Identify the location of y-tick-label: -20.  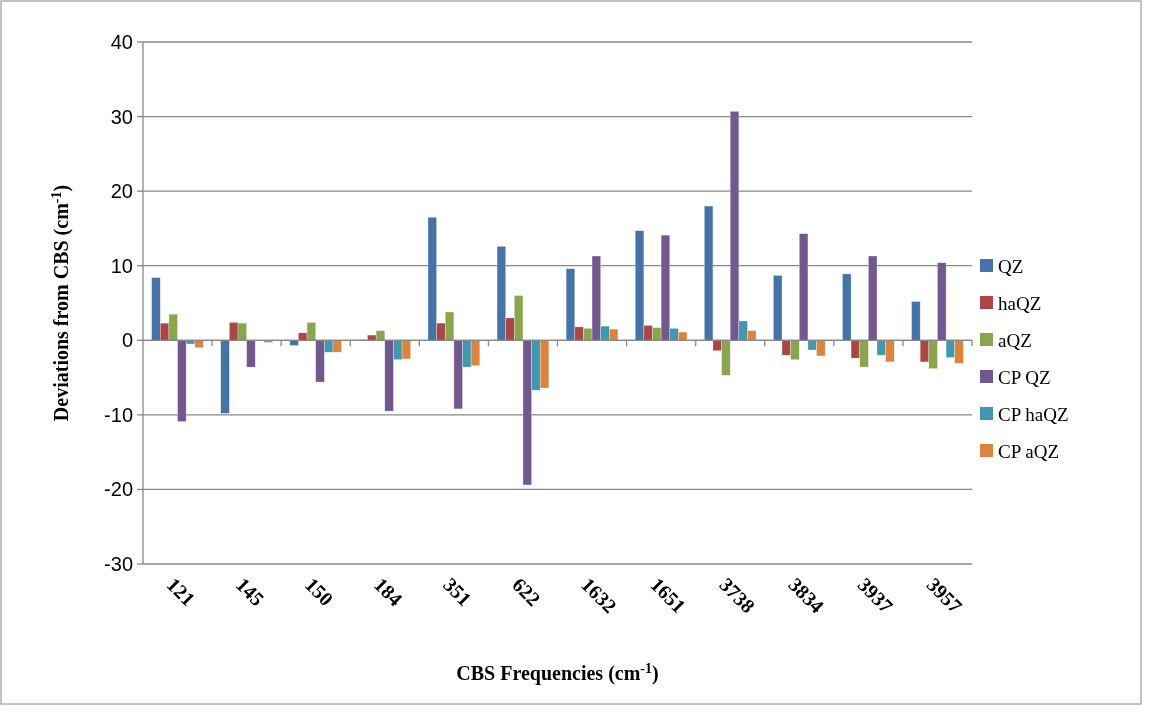
(118, 489).